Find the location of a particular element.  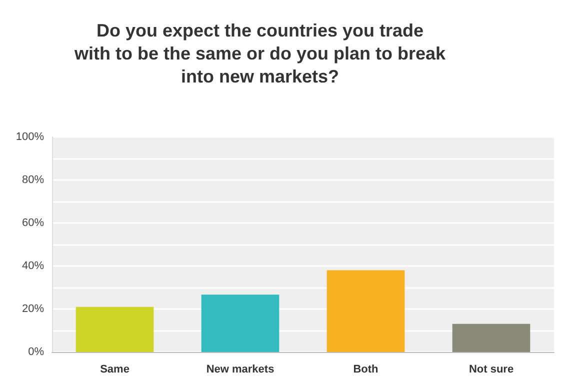

y-tick-label: 60% is located at coordinates (33, 223).